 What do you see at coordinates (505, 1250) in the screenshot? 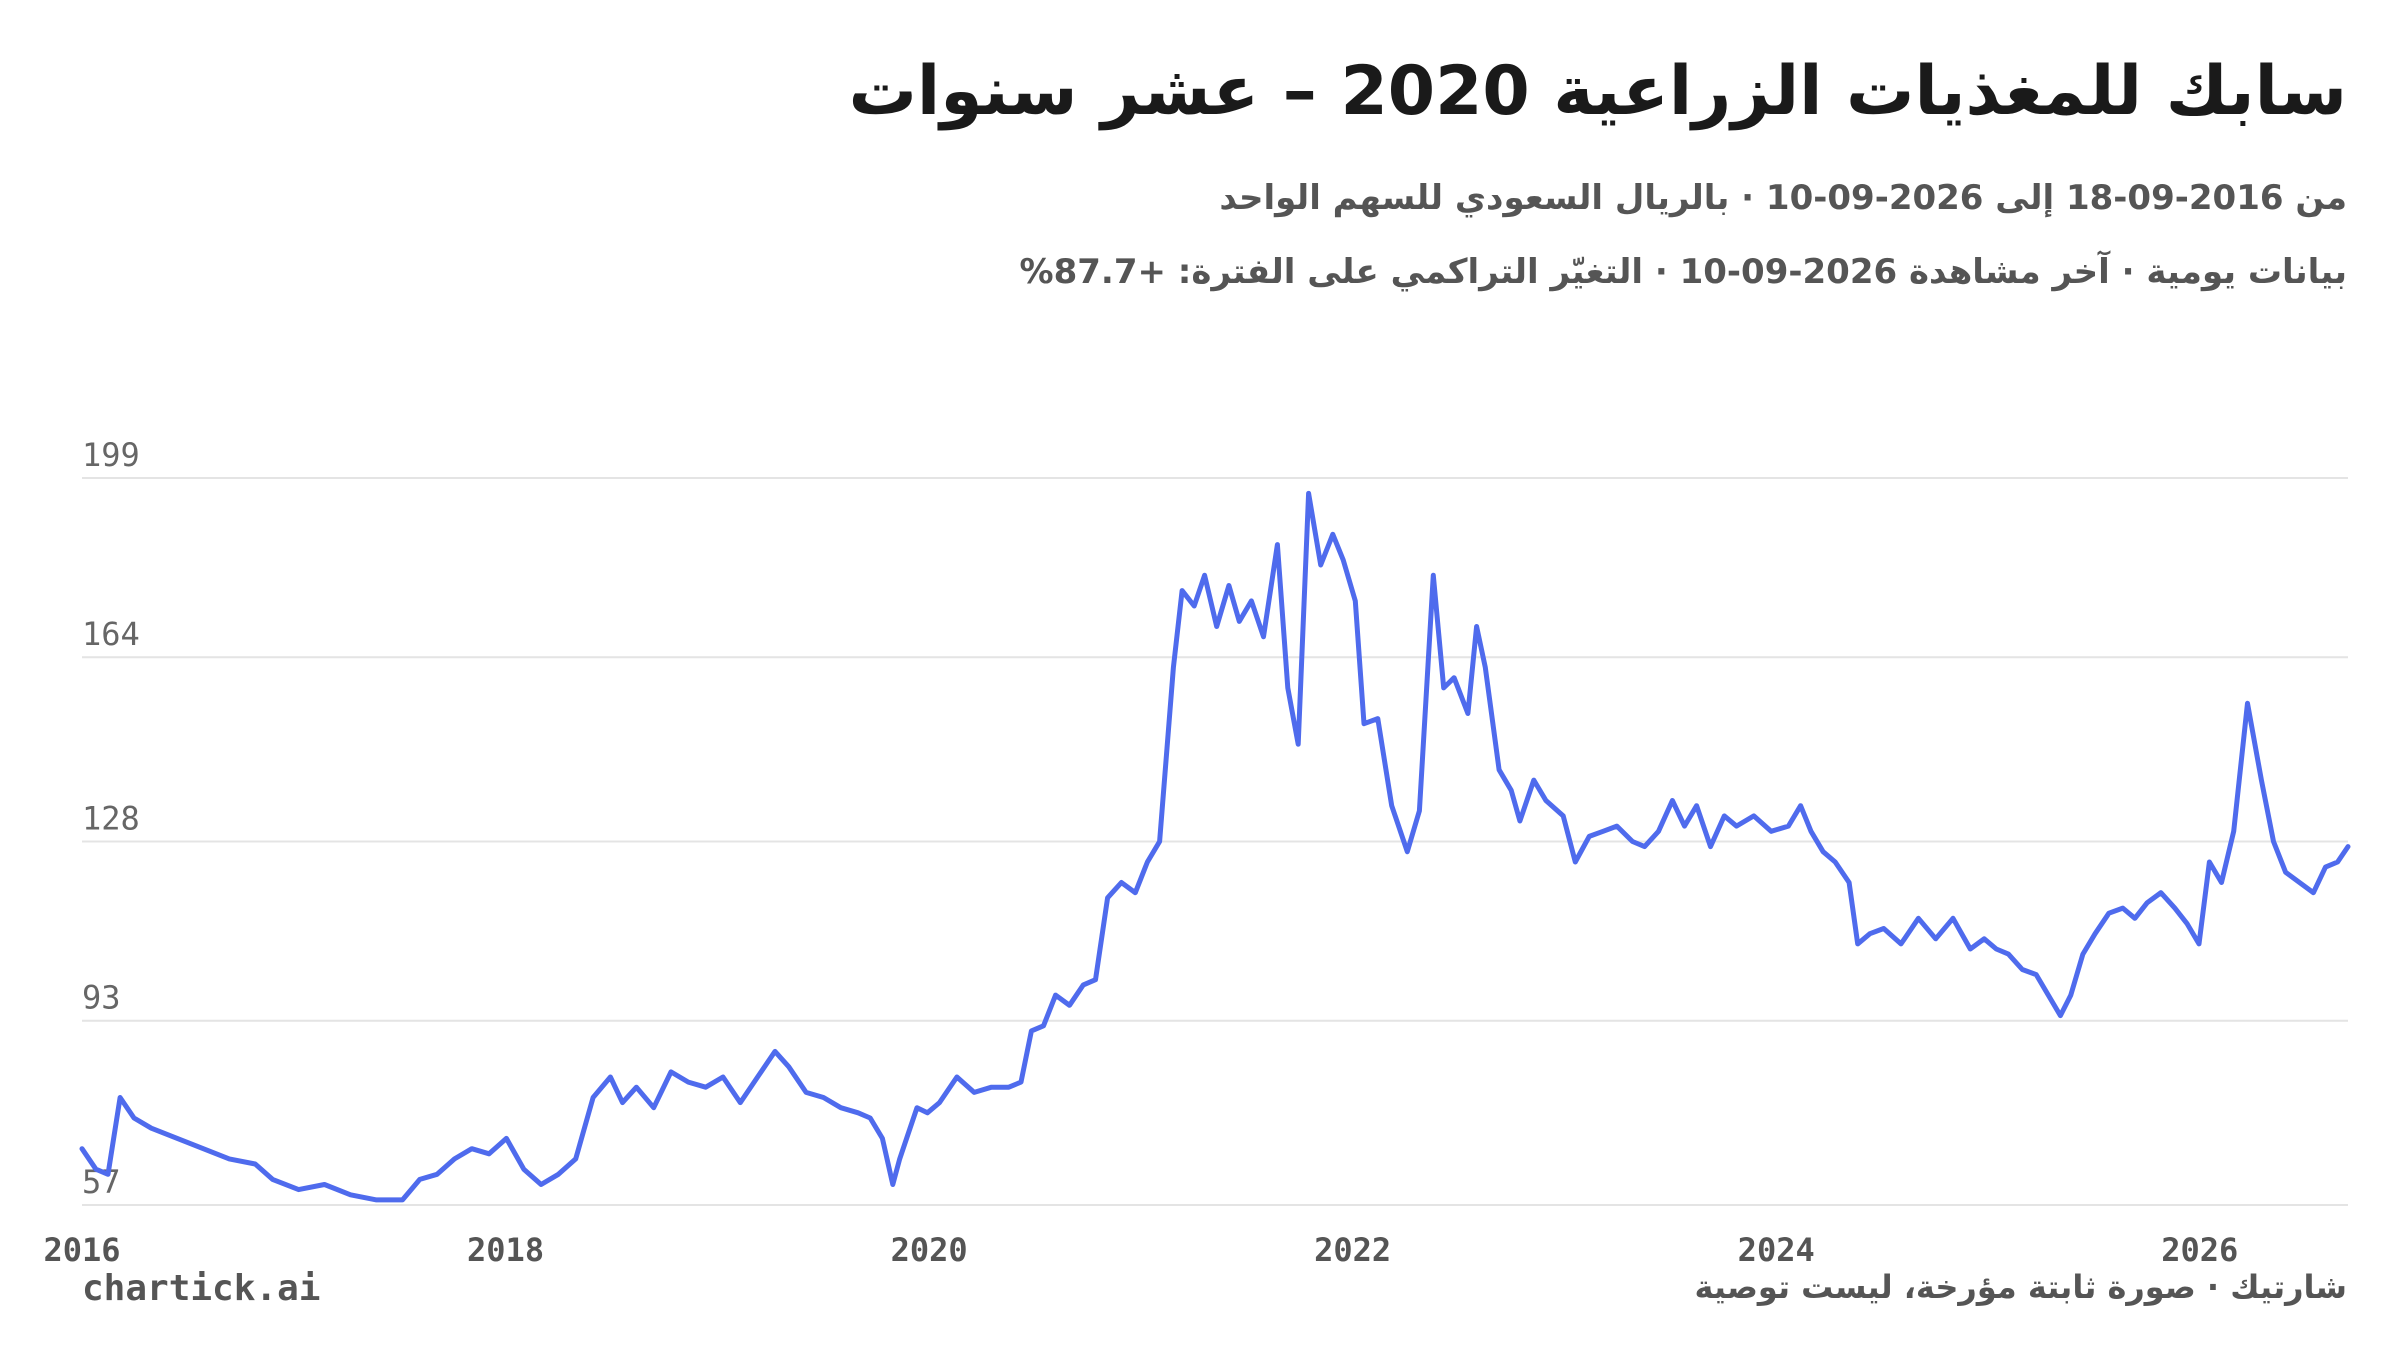
I see `x-tick-label: 2018` at bounding box center [505, 1250].